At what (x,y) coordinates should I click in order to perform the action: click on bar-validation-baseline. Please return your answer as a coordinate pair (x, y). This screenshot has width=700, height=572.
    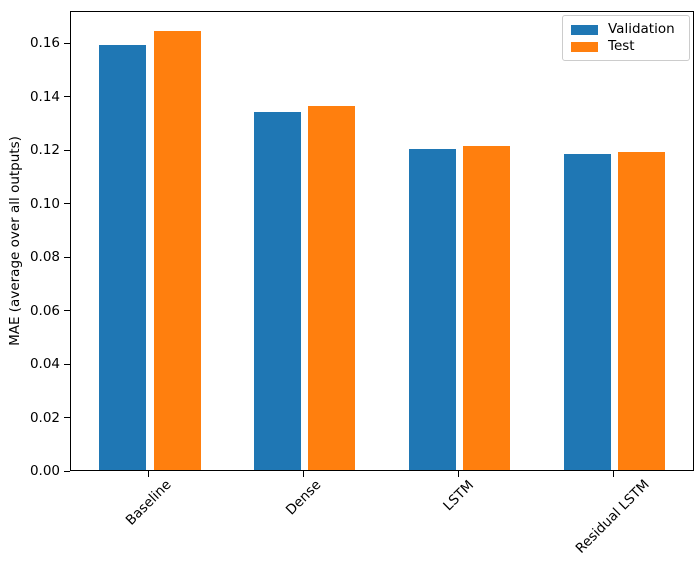
    Looking at the image, I should click on (123, 257).